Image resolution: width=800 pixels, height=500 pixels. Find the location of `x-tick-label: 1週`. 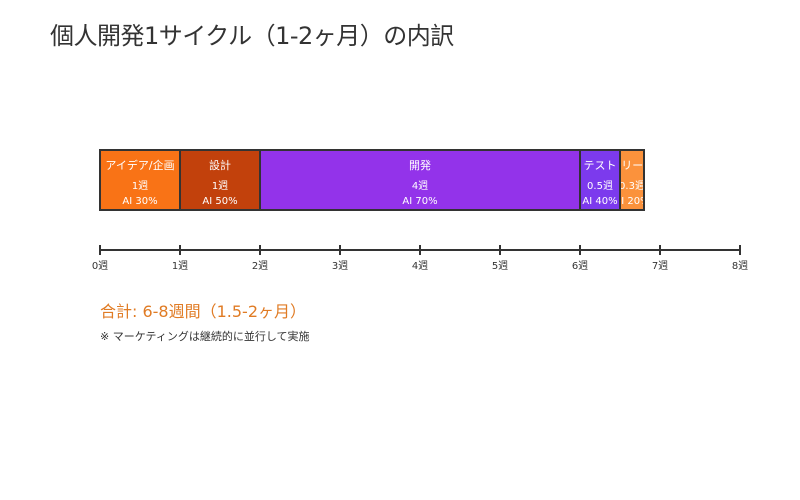

x-tick-label: 1週 is located at coordinates (180, 266).